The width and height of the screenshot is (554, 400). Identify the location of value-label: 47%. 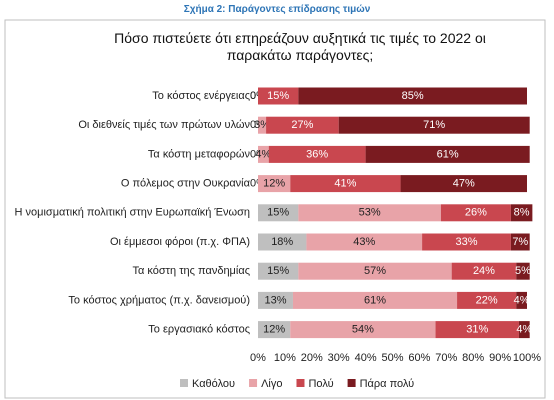
(464, 184).